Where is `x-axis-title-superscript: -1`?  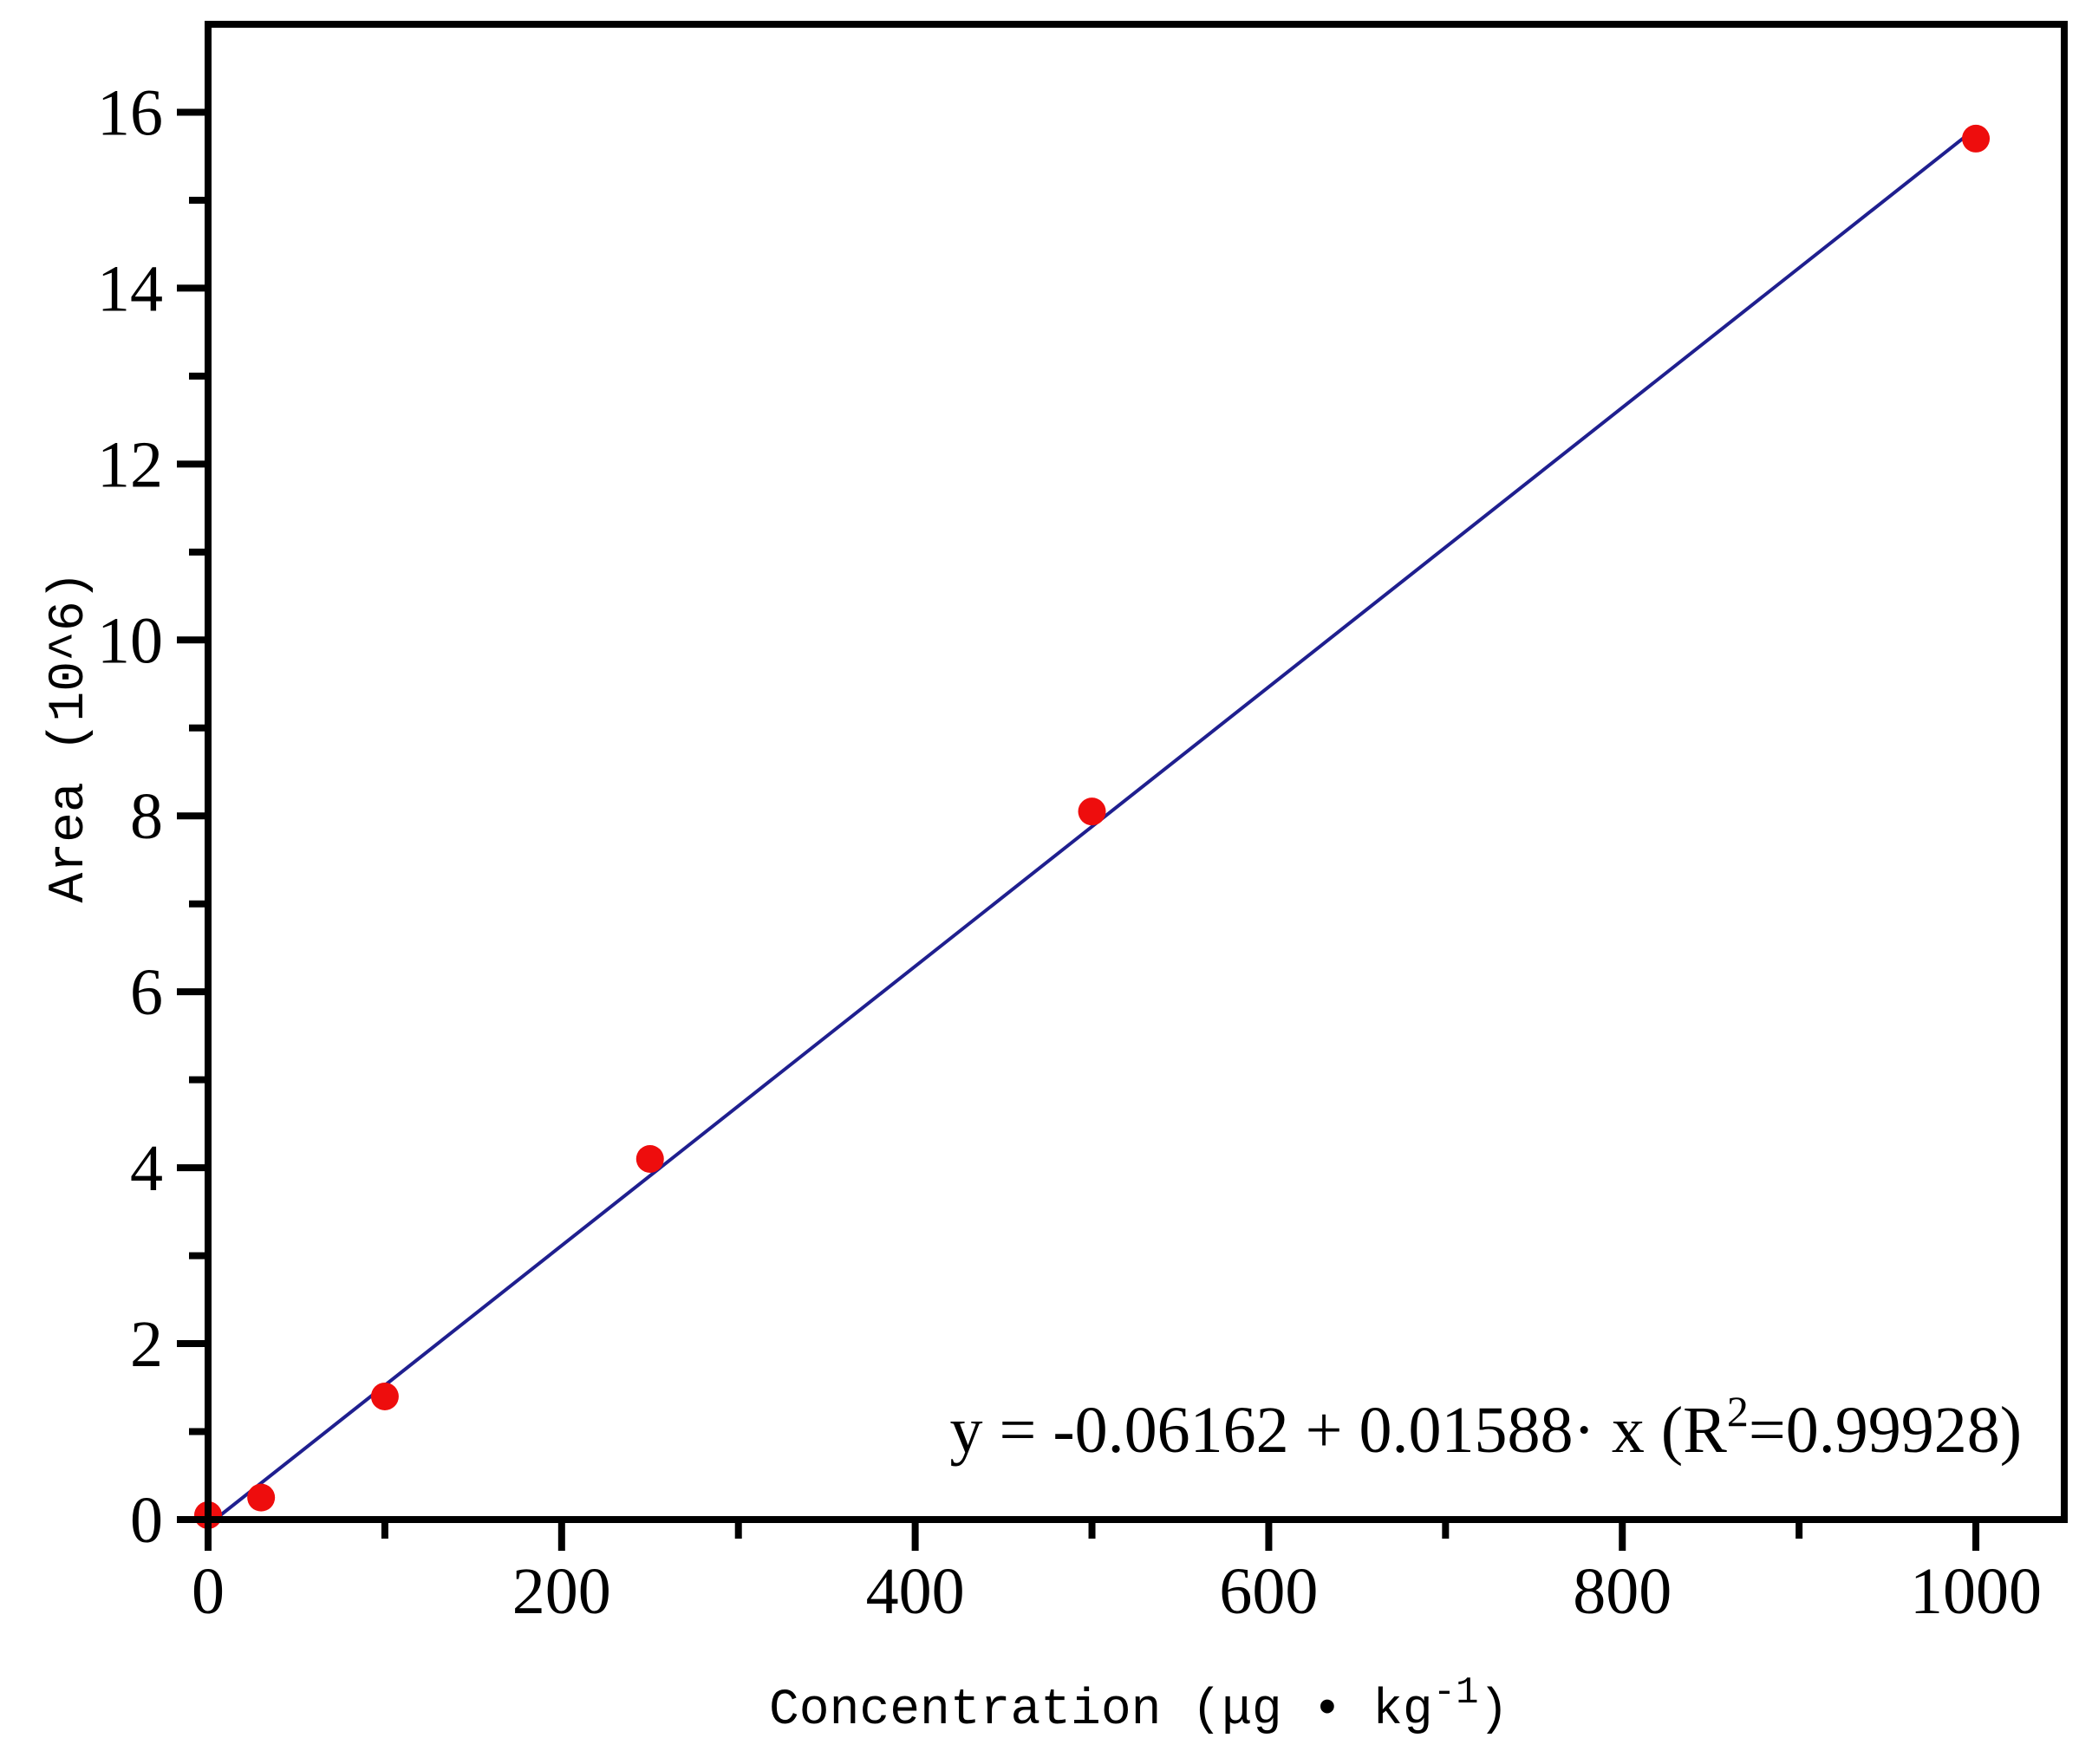 x-axis-title-superscript: -1 is located at coordinates (1456, 1693).